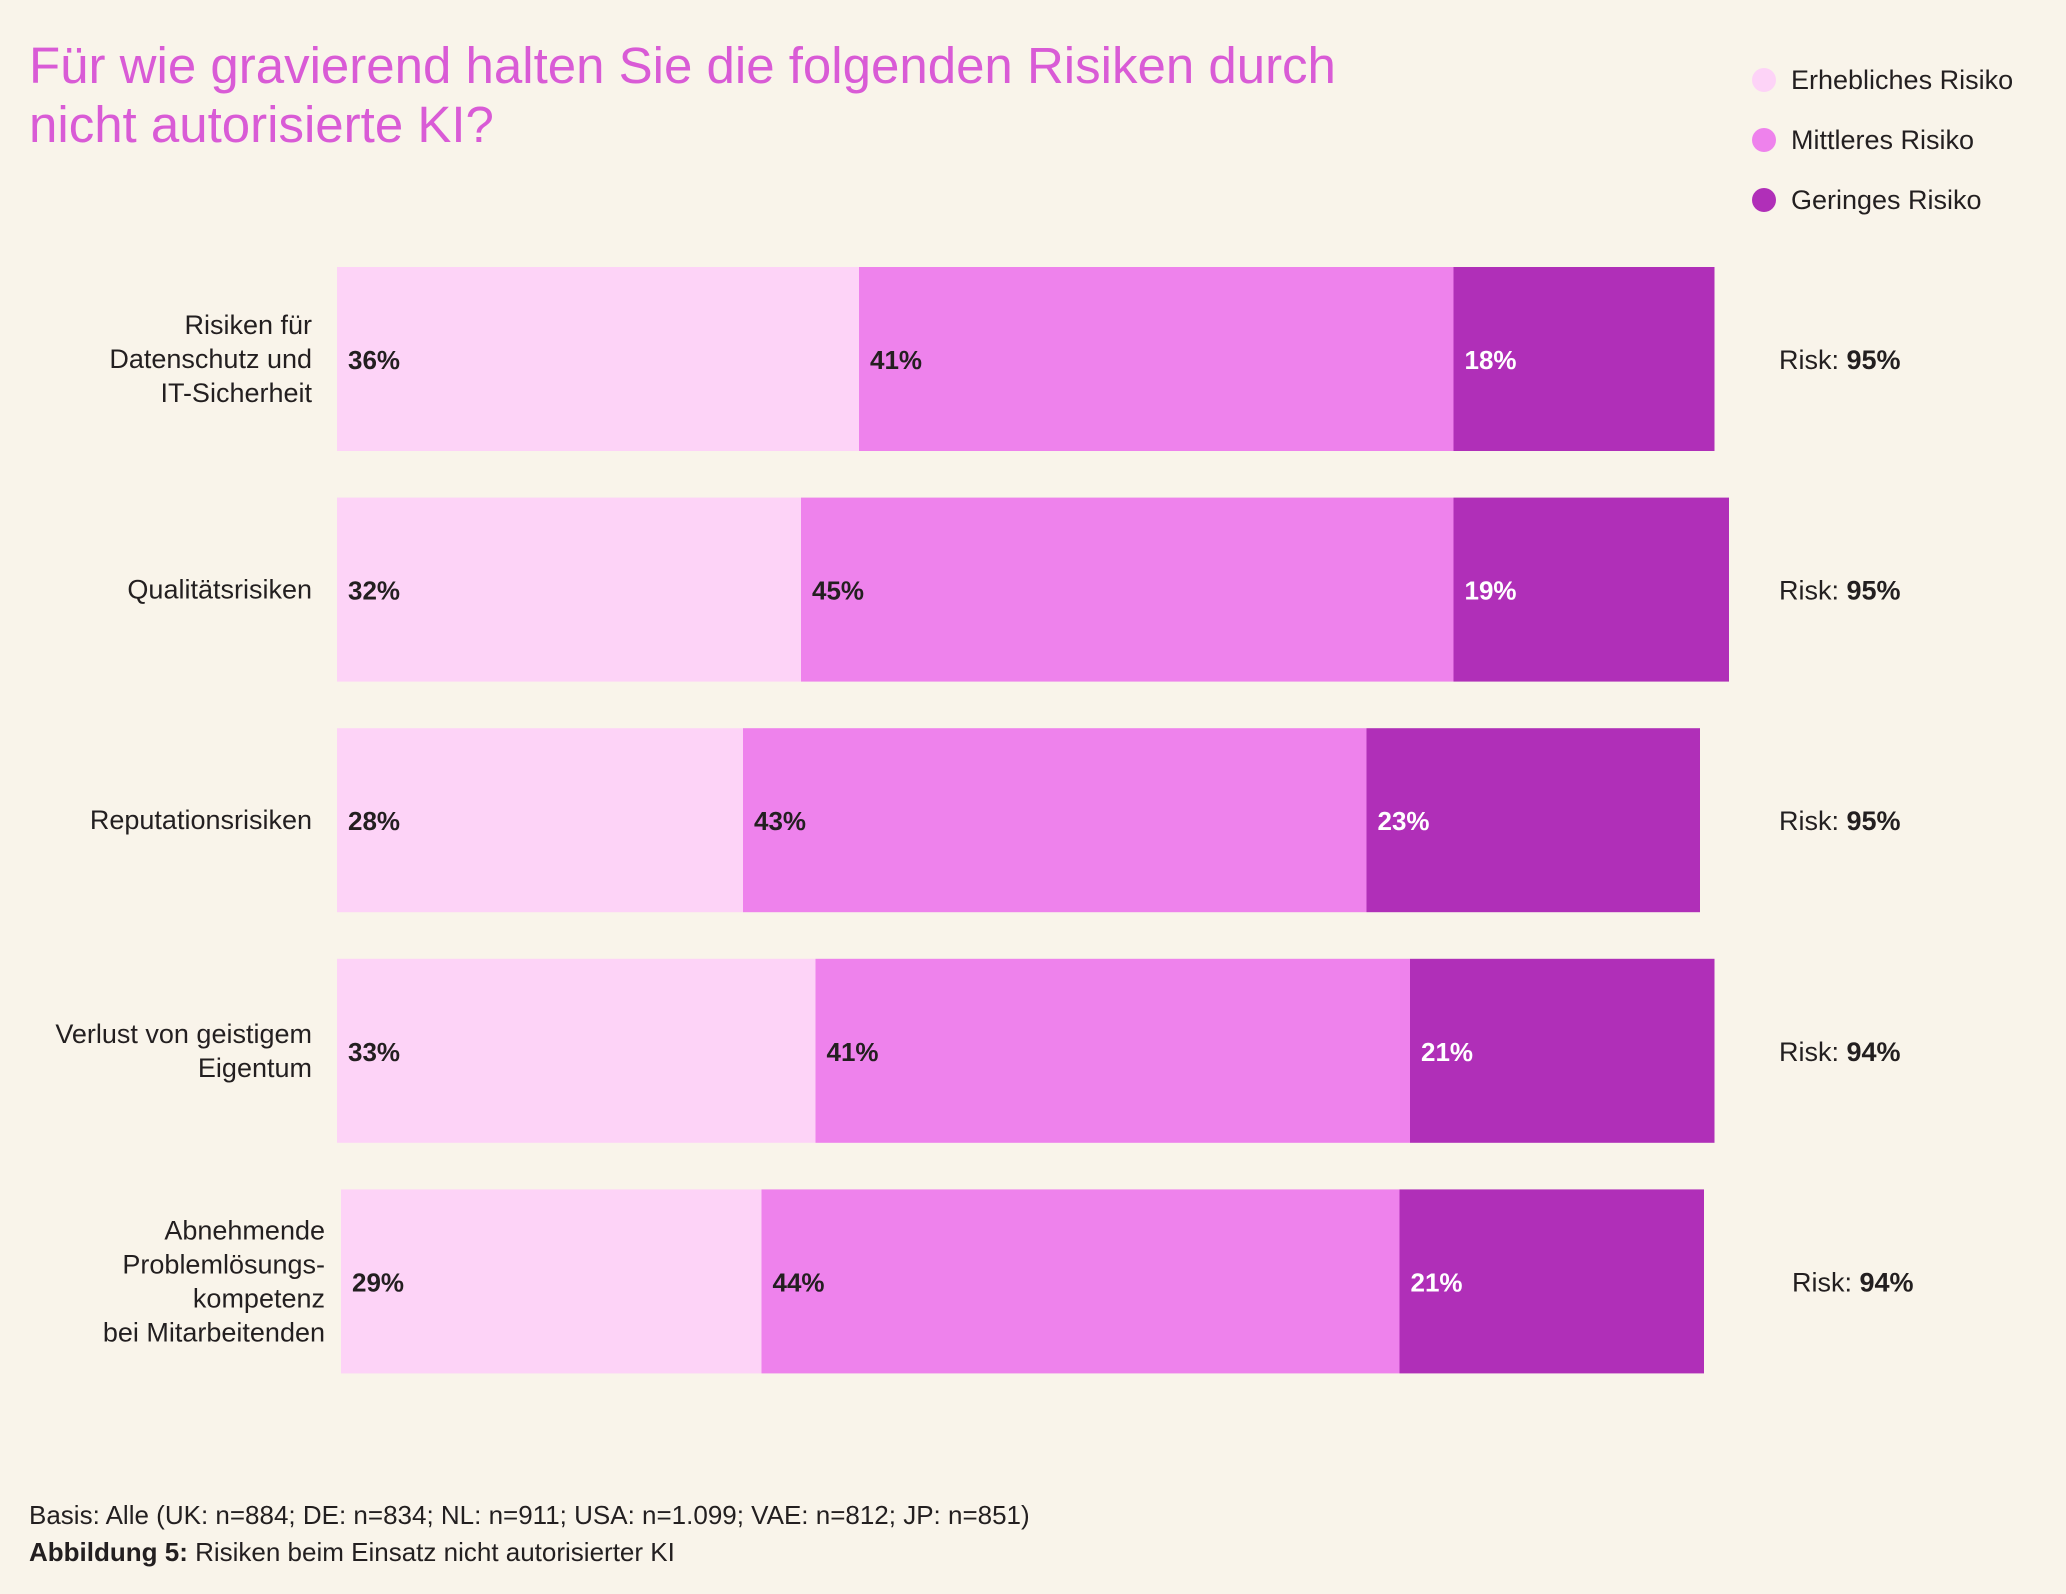  I want to click on legend-item-mittel: Mittleres Risiko, so click(1882, 140).